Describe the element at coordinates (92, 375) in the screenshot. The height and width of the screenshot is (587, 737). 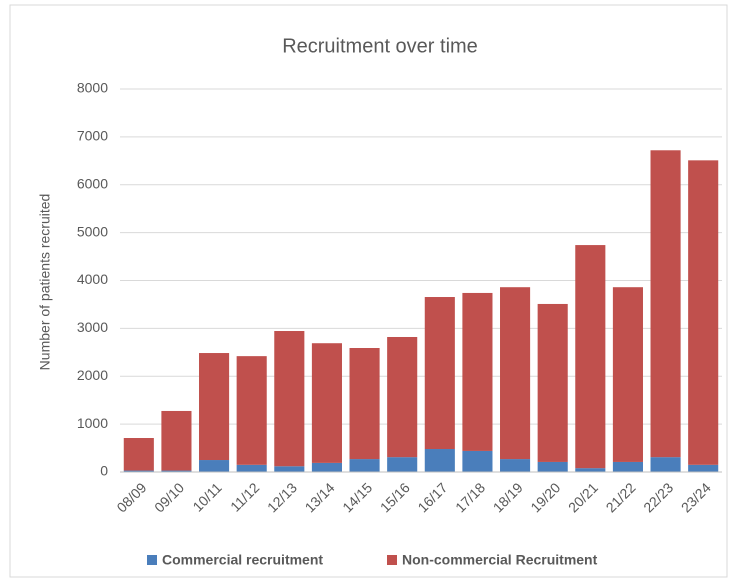
I see `y-tick-label: 2000` at that location.